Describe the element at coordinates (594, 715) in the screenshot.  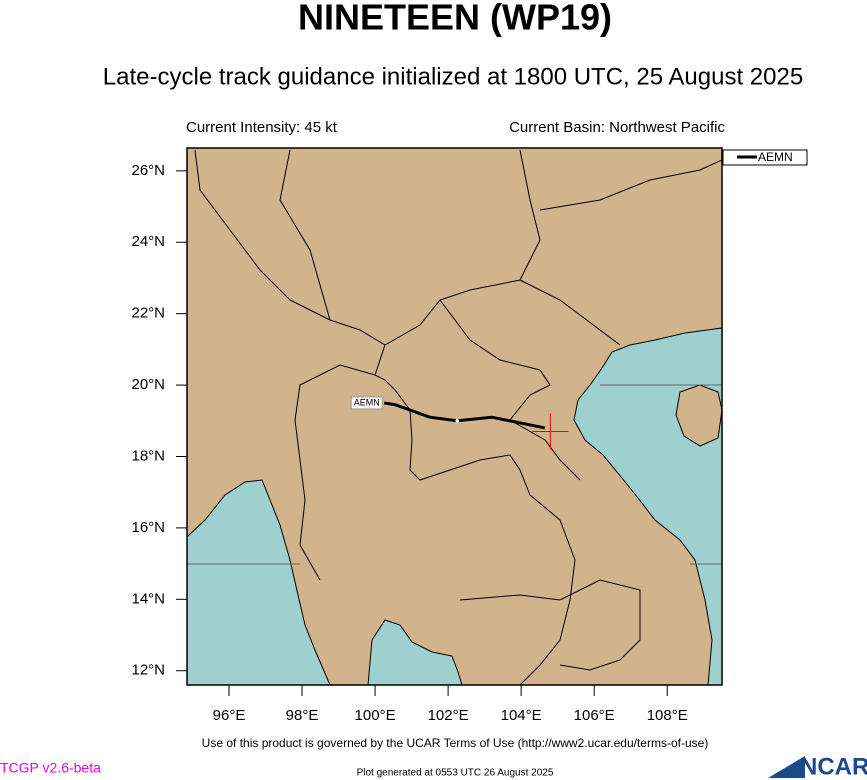
I see `lon-tick-label: 106°E` at that location.